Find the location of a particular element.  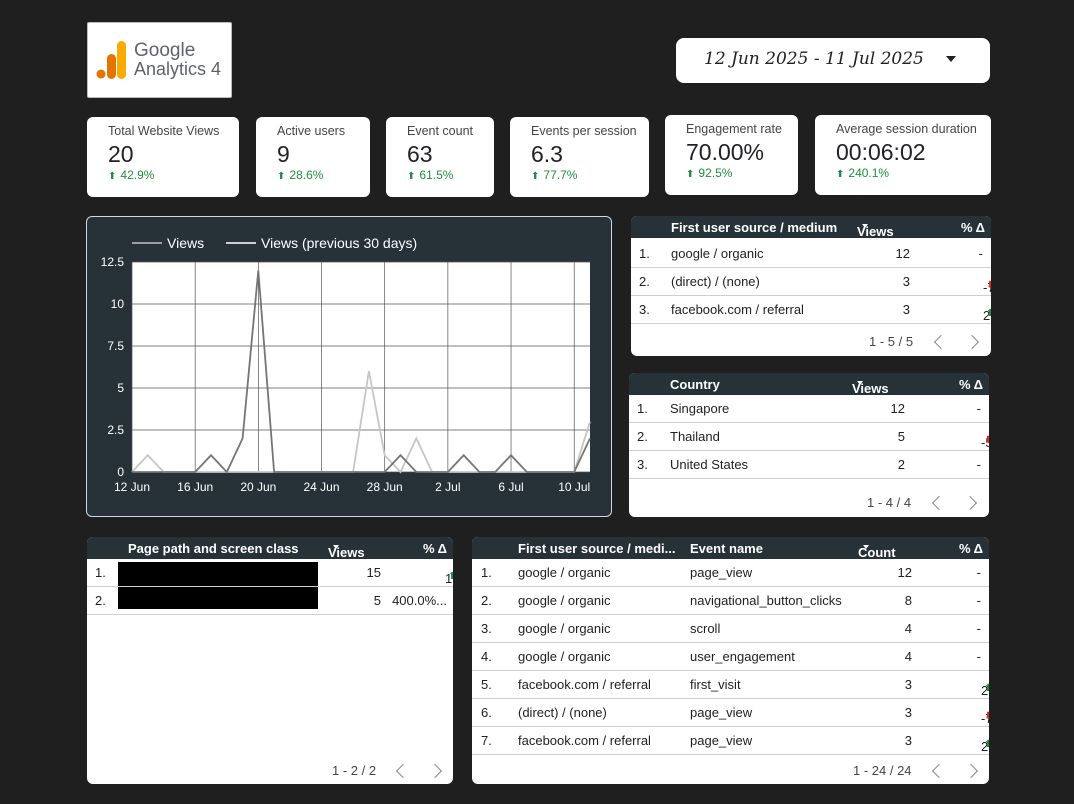

x-tick-label: 16 Jun is located at coordinates (195, 487).